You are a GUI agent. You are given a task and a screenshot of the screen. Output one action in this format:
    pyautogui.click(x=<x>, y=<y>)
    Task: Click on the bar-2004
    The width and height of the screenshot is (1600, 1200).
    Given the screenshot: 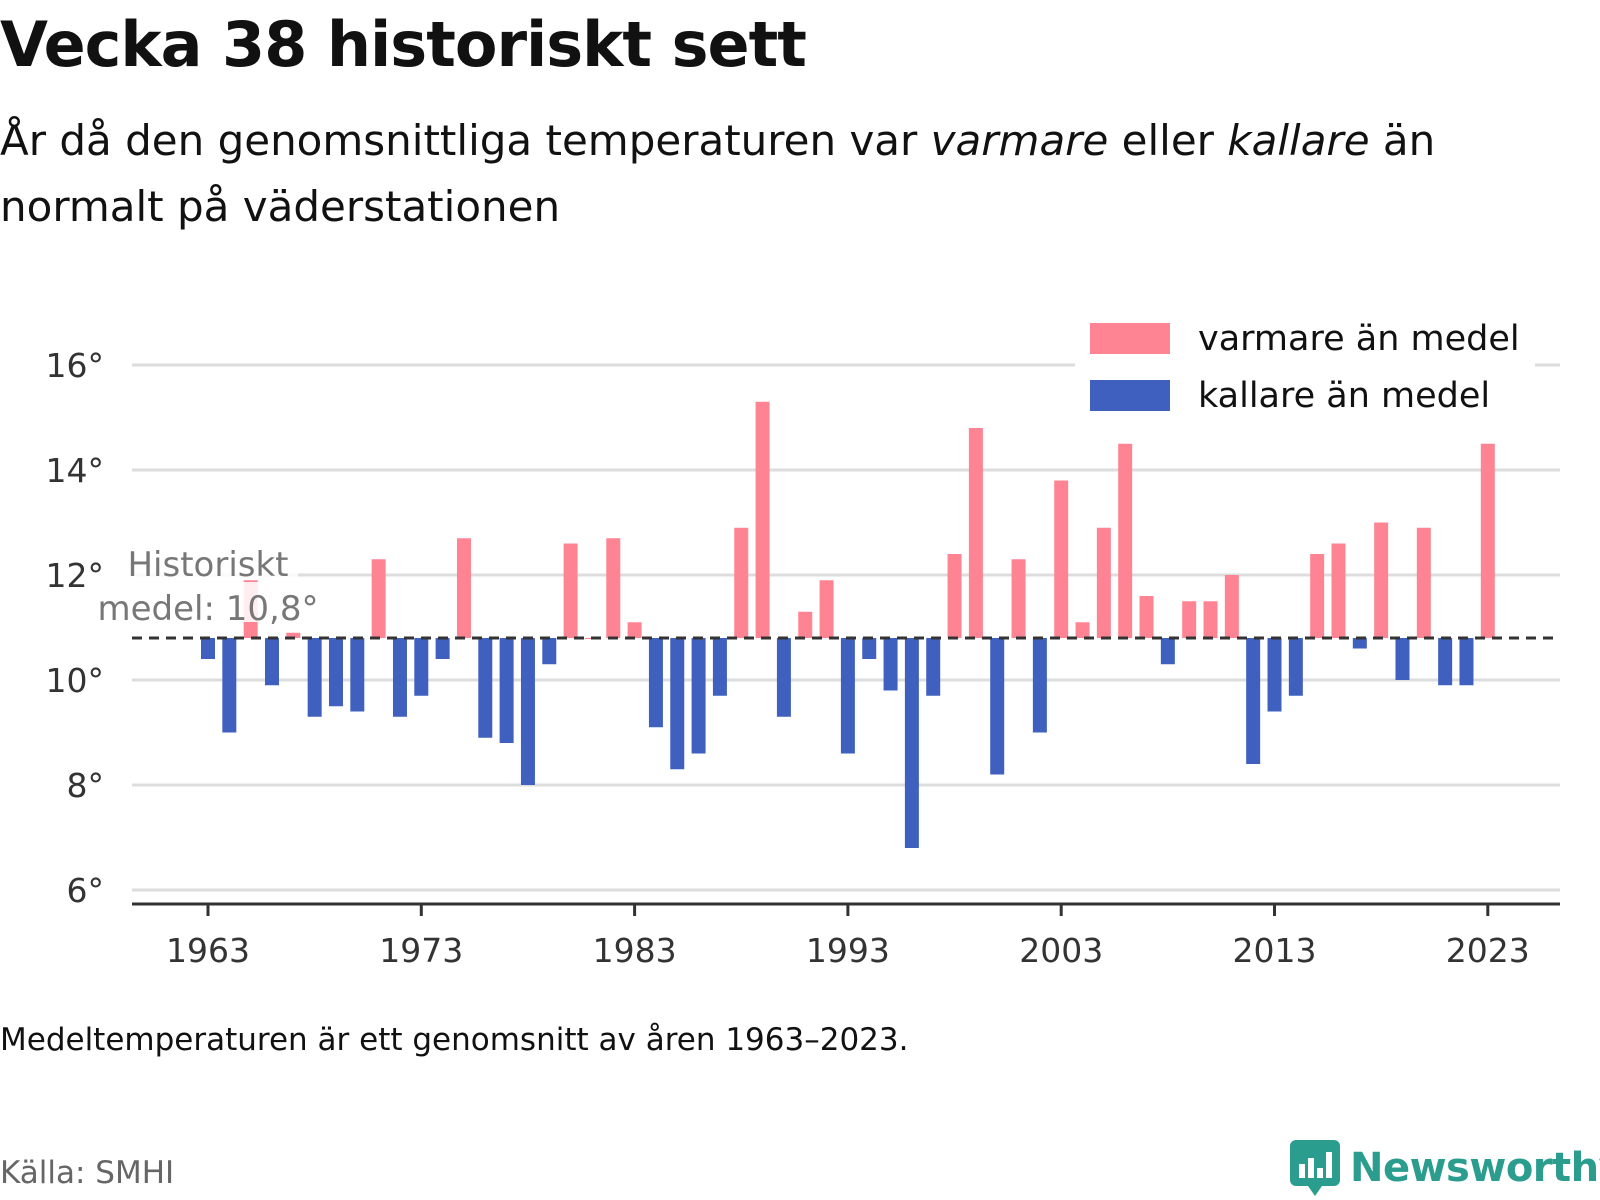 What is the action you would take?
    pyautogui.click(x=1082, y=630)
    